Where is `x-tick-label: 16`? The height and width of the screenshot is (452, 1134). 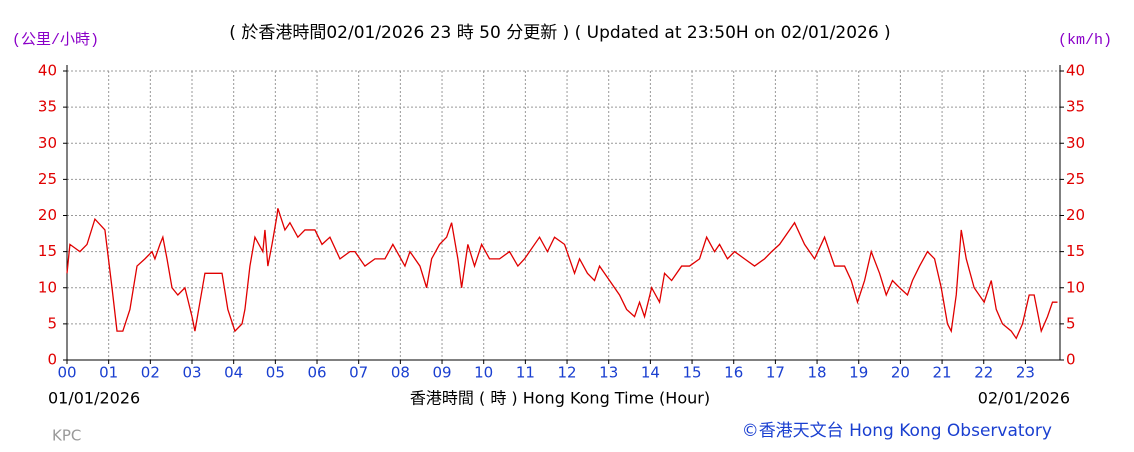 x-tick-label: 16 is located at coordinates (733, 373).